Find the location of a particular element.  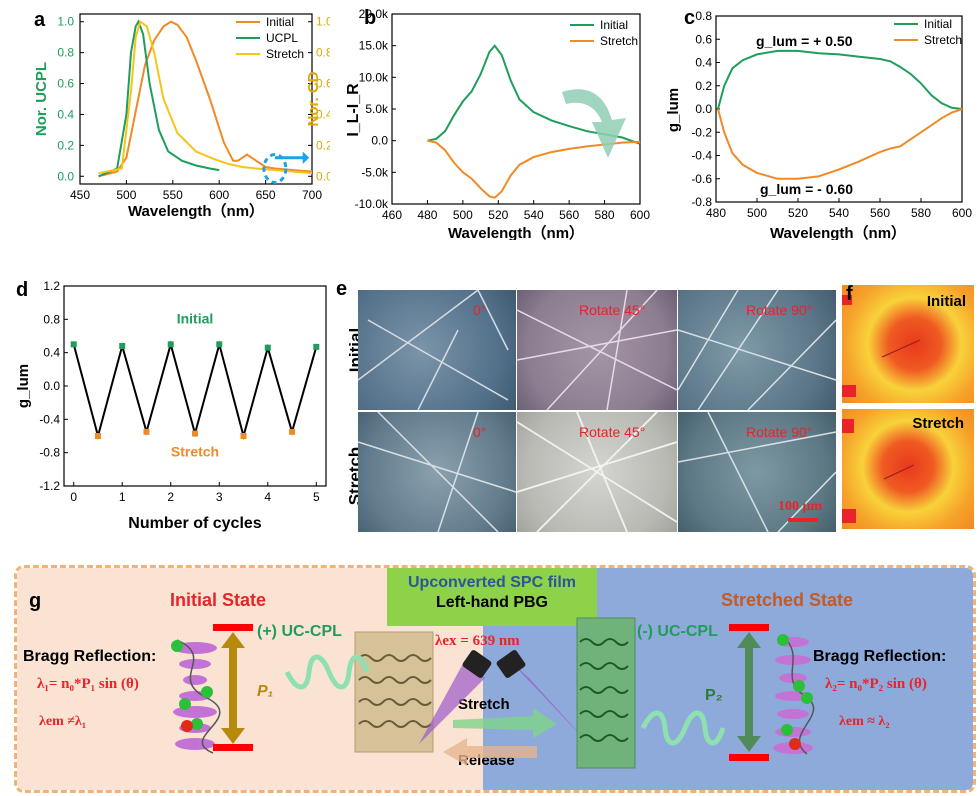

y-tick-label-right: 0.6 is located at coordinates (323, 84).